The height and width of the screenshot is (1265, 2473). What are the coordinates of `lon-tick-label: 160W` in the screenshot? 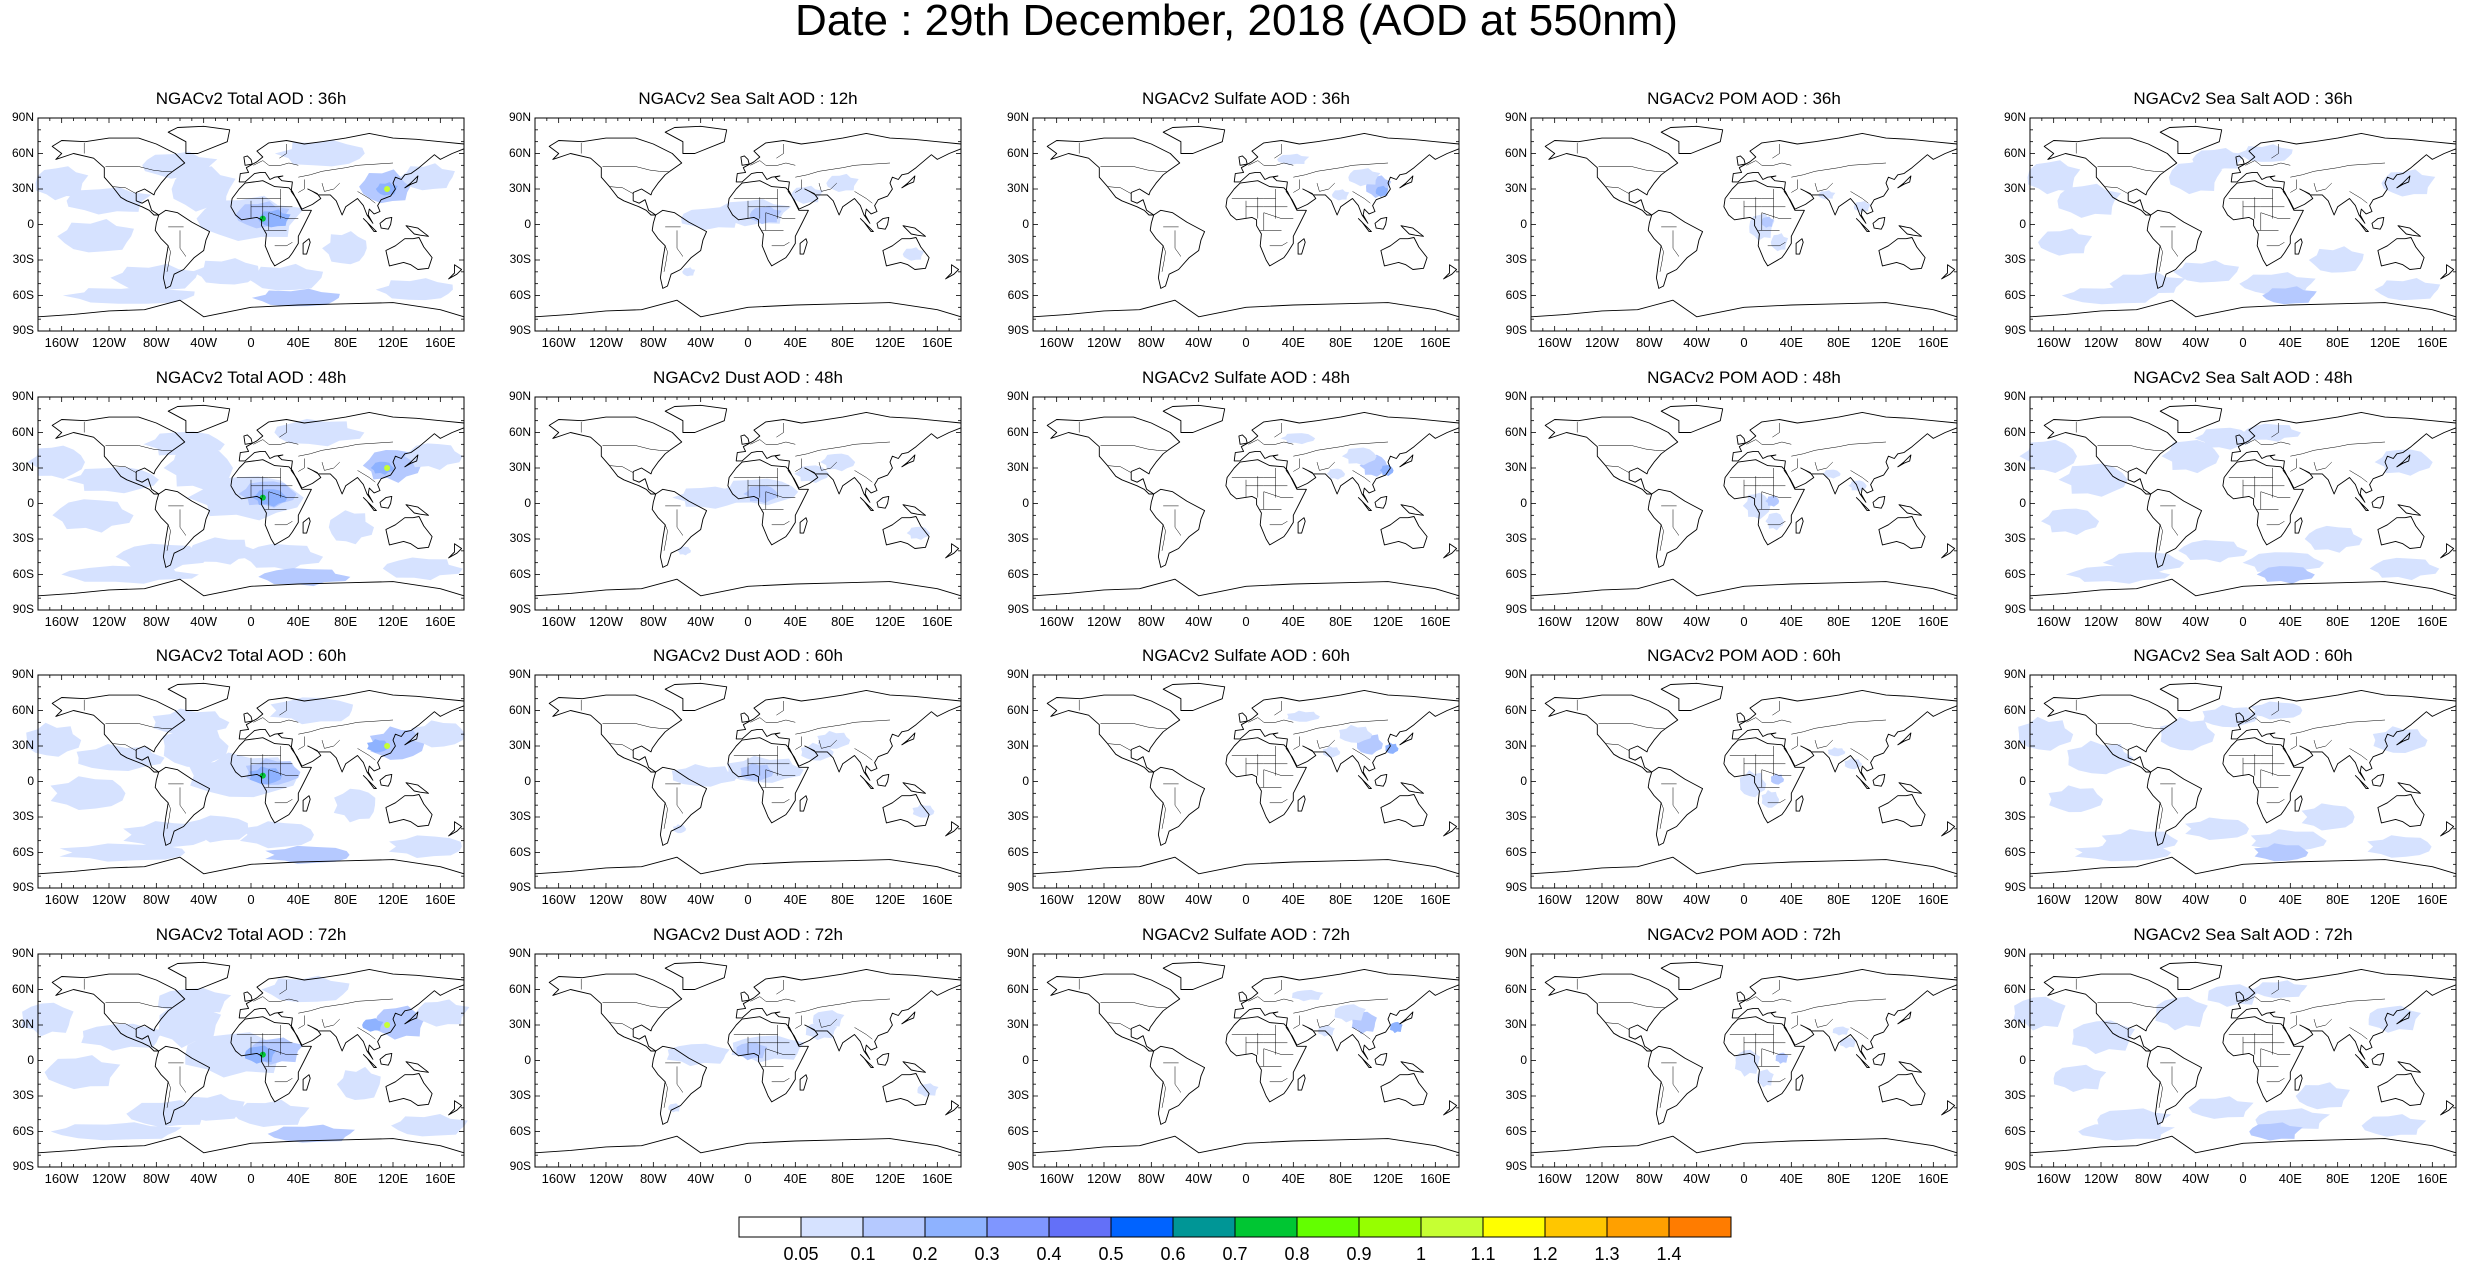 It's located at (2053, 899).